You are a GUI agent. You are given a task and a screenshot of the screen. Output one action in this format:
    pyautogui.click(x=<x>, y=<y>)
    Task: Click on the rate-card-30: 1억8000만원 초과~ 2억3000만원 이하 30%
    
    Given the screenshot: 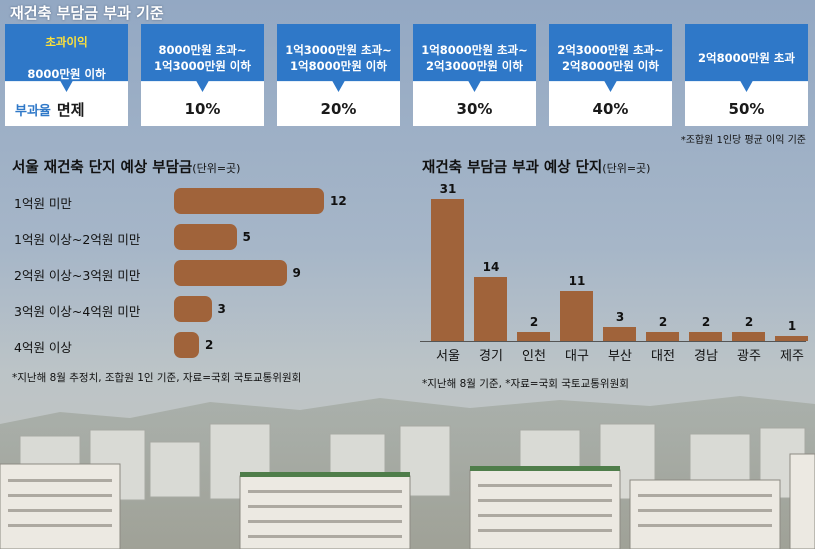 What is the action you would take?
    pyautogui.click(x=474, y=75)
    